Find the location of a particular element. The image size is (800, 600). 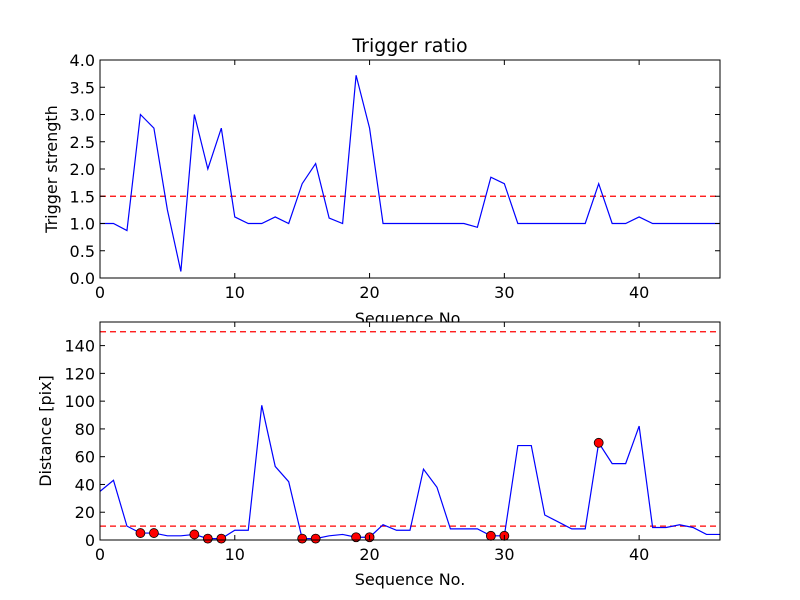

y-tick-label: 3.5 is located at coordinates (82, 87).